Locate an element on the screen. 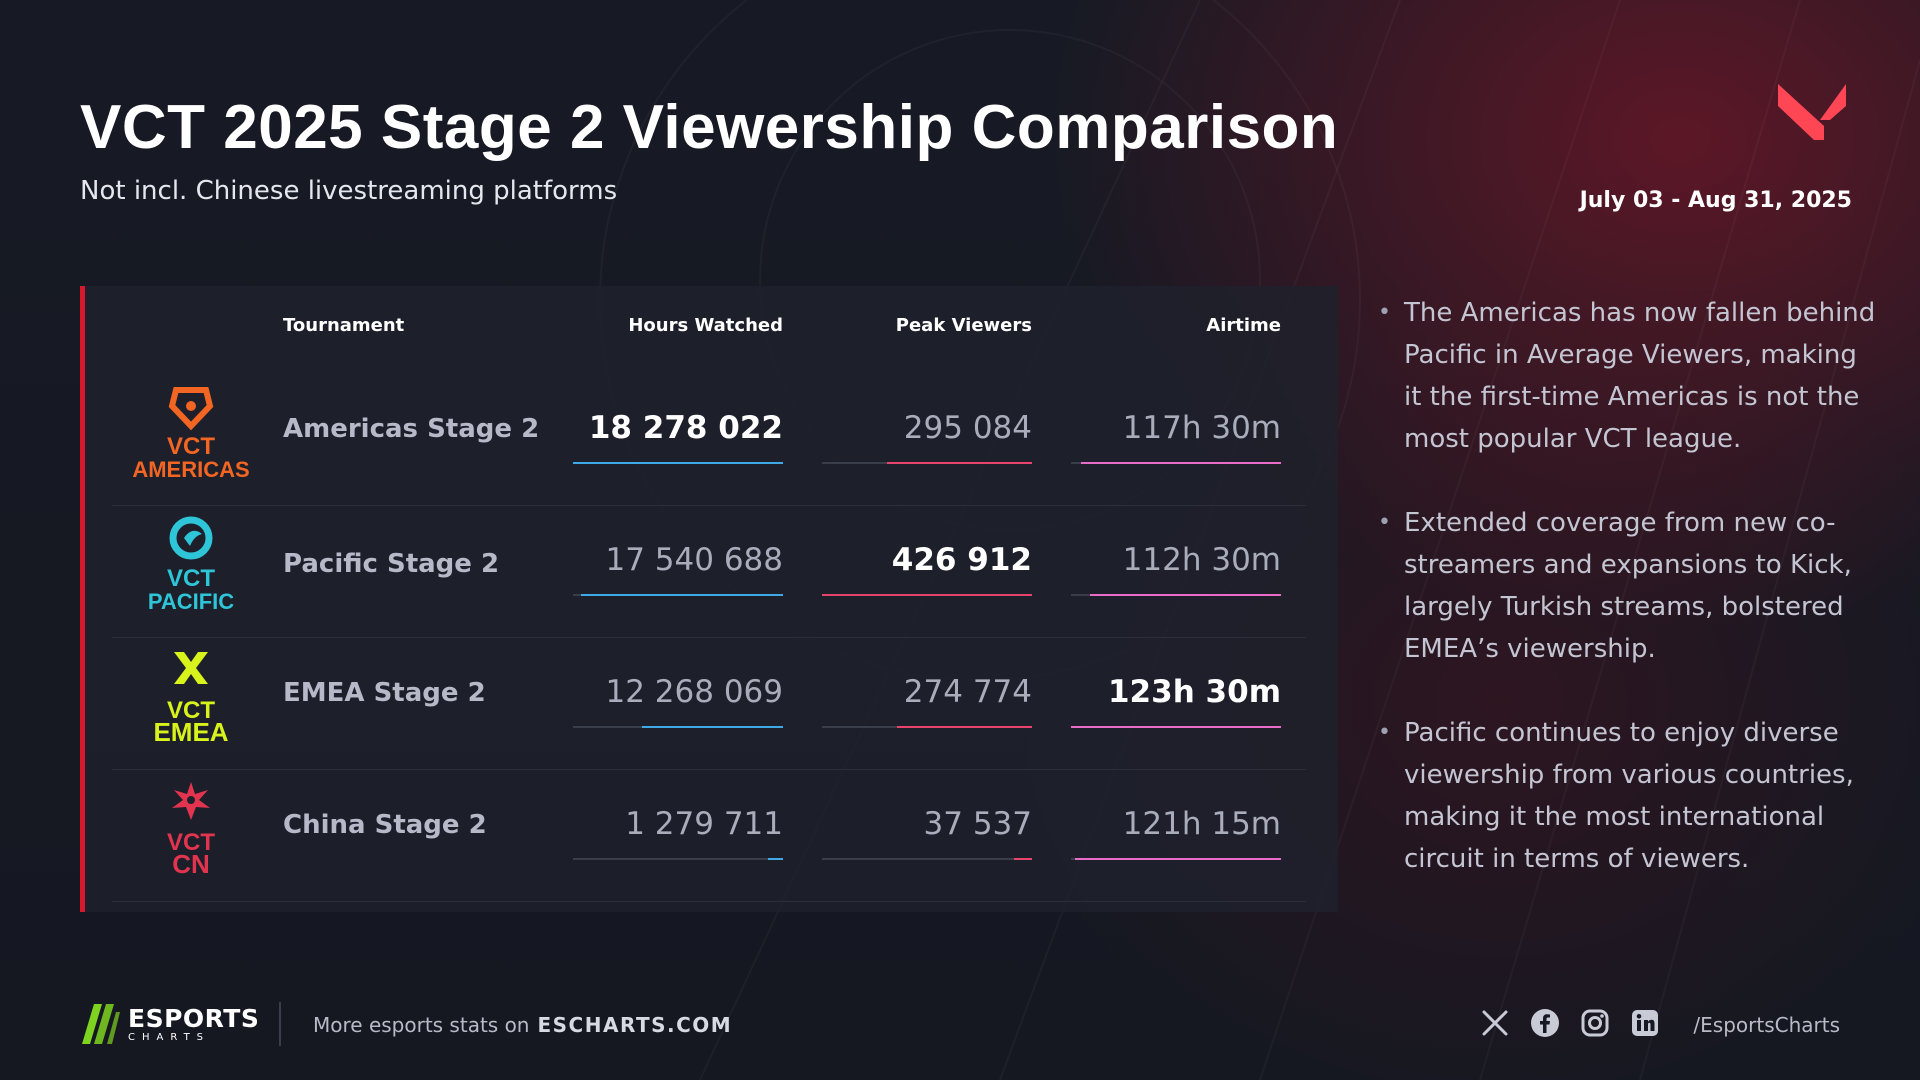 Image resolution: width=1920 pixels, height=1080 pixels. footer-more-text: More esports stats on is located at coordinates (421, 1025).